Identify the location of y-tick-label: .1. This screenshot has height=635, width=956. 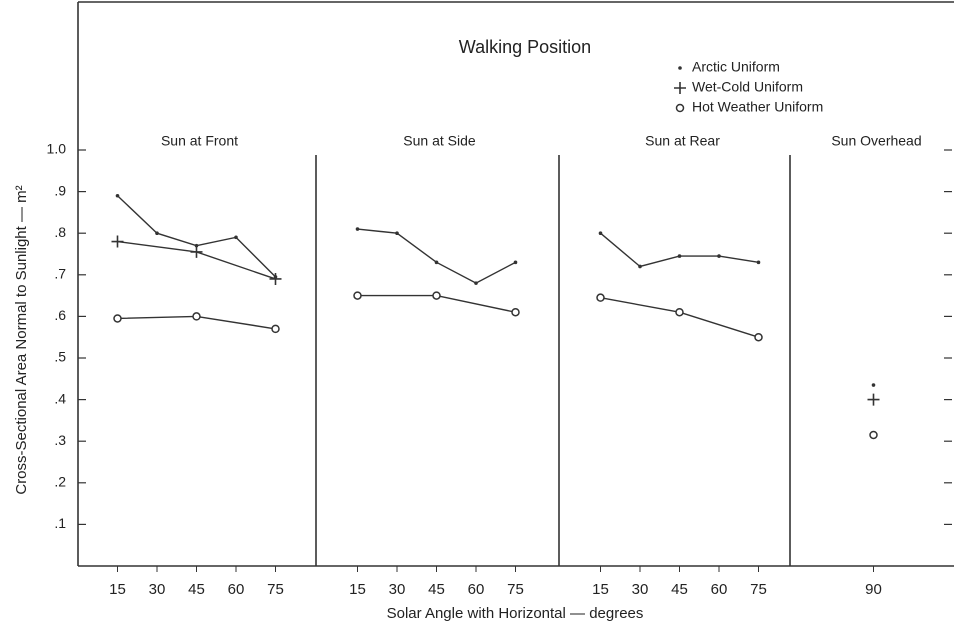
(60, 523).